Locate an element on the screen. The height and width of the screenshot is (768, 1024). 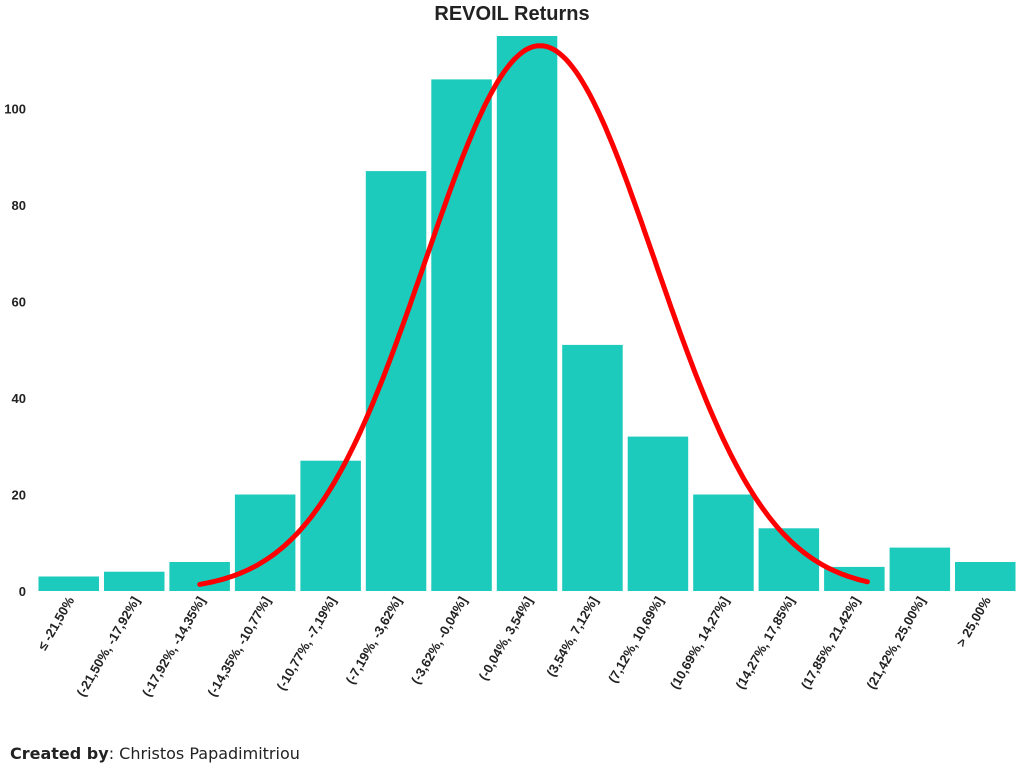
y-tick-label: 60 is located at coordinates (19, 301).